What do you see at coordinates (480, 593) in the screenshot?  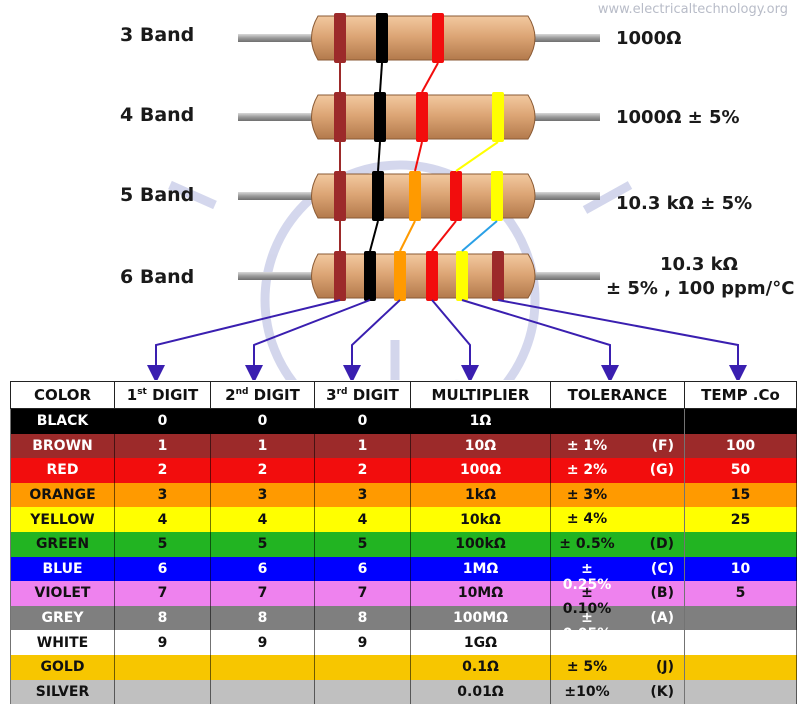 I see `multiplier-cell: 10MΩ` at bounding box center [480, 593].